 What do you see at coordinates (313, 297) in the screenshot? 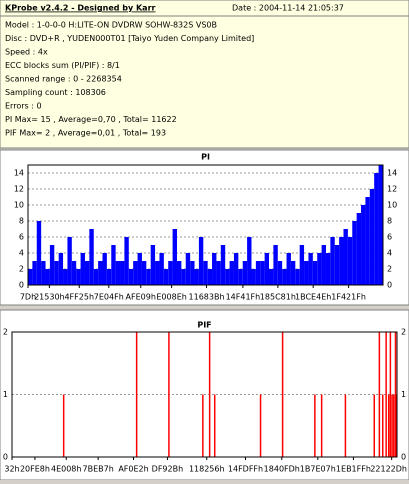
I see `x-tick-label: 1BCE4Eh` at bounding box center [313, 297].